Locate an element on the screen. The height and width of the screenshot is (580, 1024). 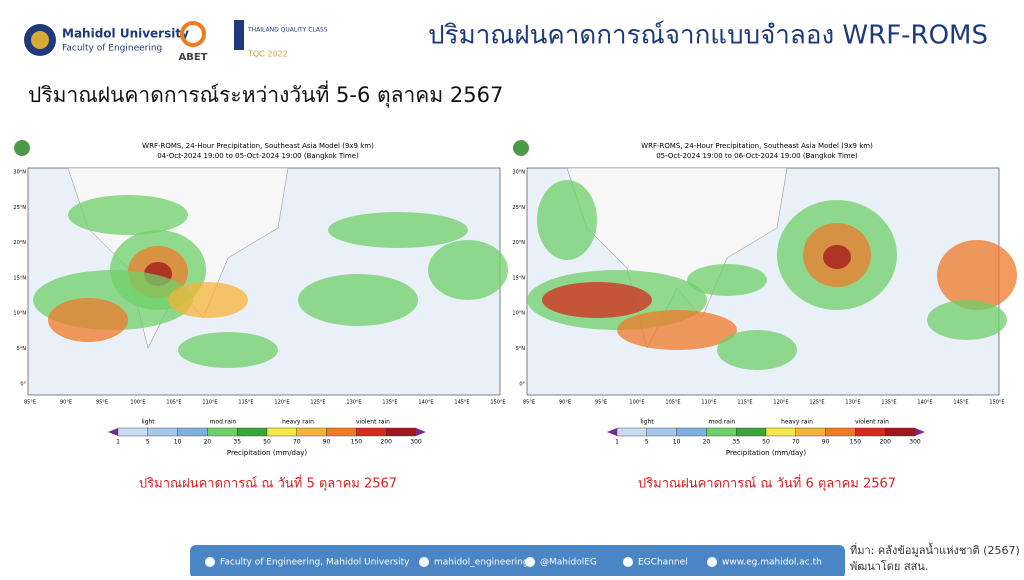
map-logo is located at coordinates (521, 148).